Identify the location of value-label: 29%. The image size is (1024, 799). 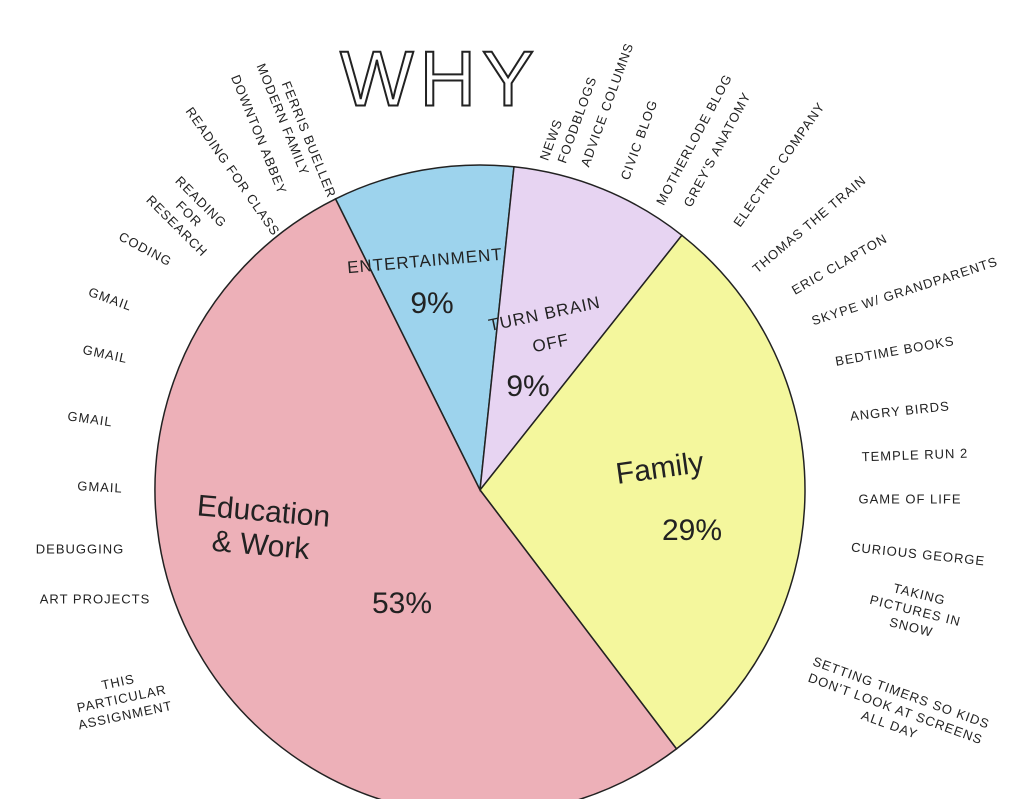
(692, 530).